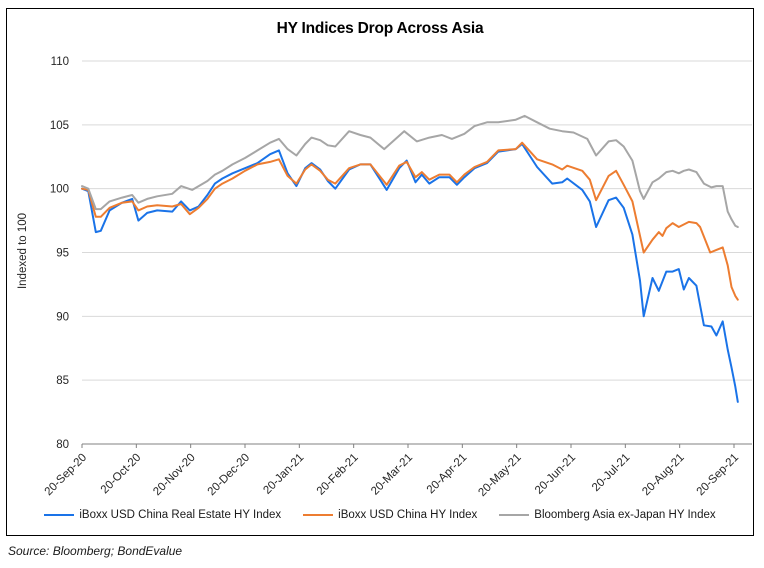 The image size is (764, 568). What do you see at coordinates (59, 515) in the screenshot?
I see `legend-line-swatch-blue` at bounding box center [59, 515].